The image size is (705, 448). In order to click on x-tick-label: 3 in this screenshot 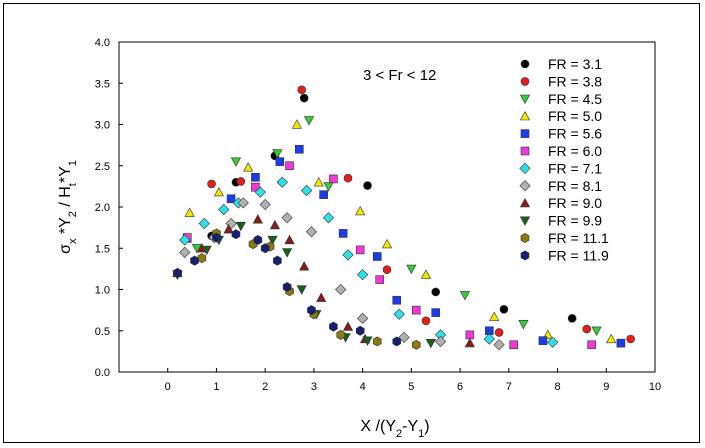, I will do `click(314, 387)`.